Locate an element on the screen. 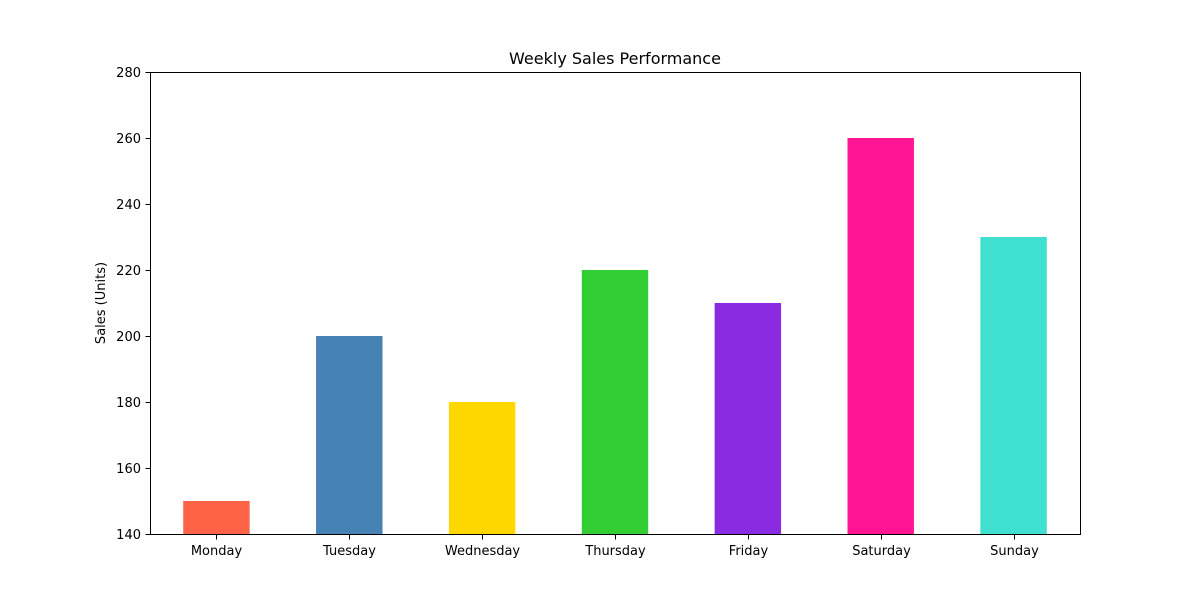 The width and height of the screenshot is (1200, 600). bar-friday is located at coordinates (748, 418).